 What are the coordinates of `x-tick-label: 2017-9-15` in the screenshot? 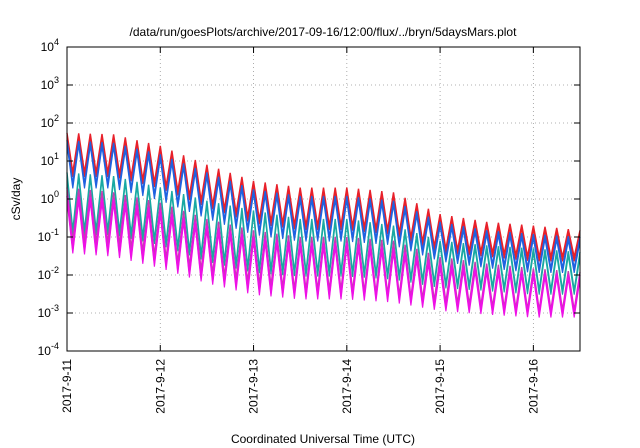 It's located at (440, 386).